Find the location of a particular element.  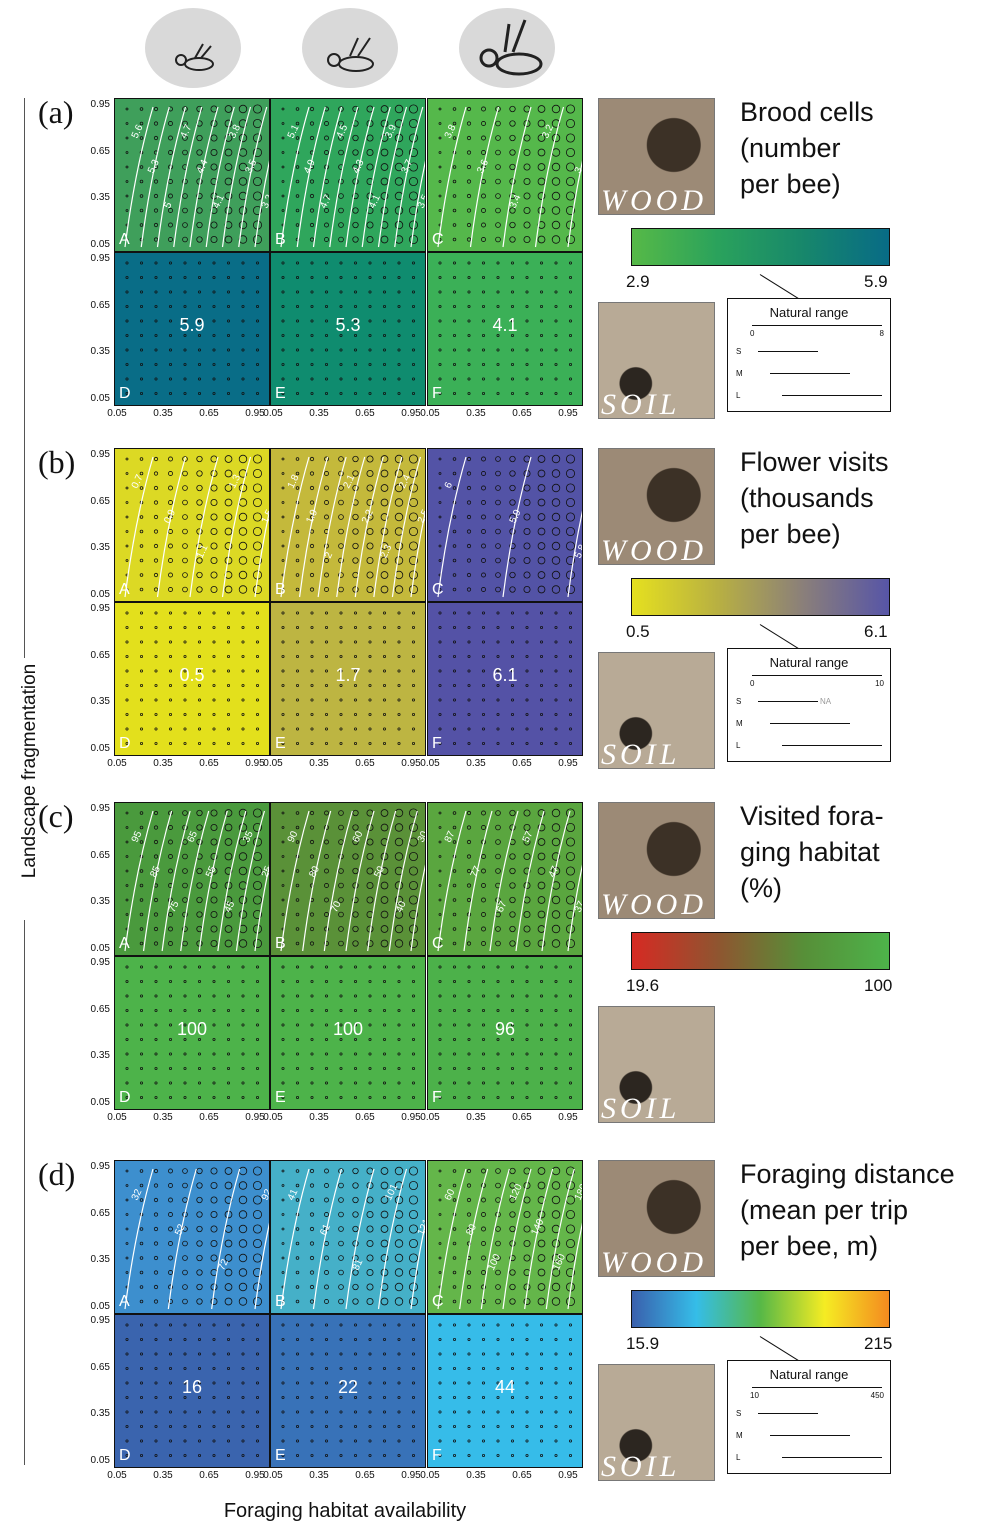

cell-value: 0.5 is located at coordinates (192, 675).